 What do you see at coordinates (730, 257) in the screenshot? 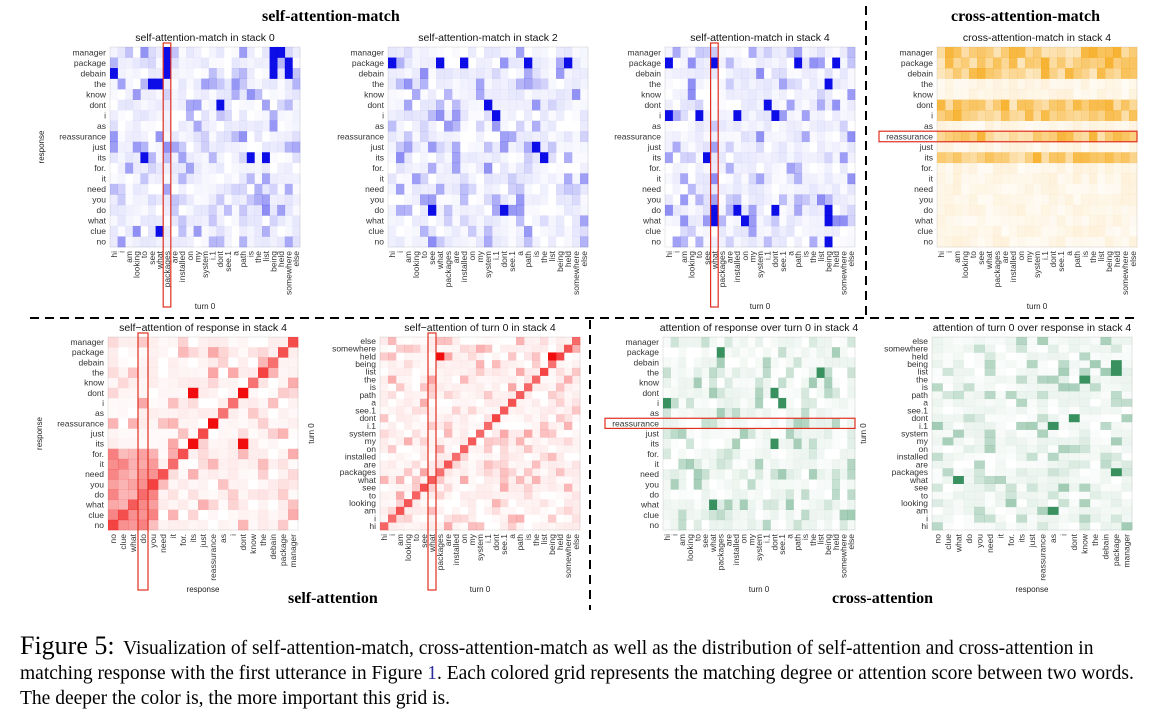
I see `col-tick-label: are` at bounding box center [730, 257].